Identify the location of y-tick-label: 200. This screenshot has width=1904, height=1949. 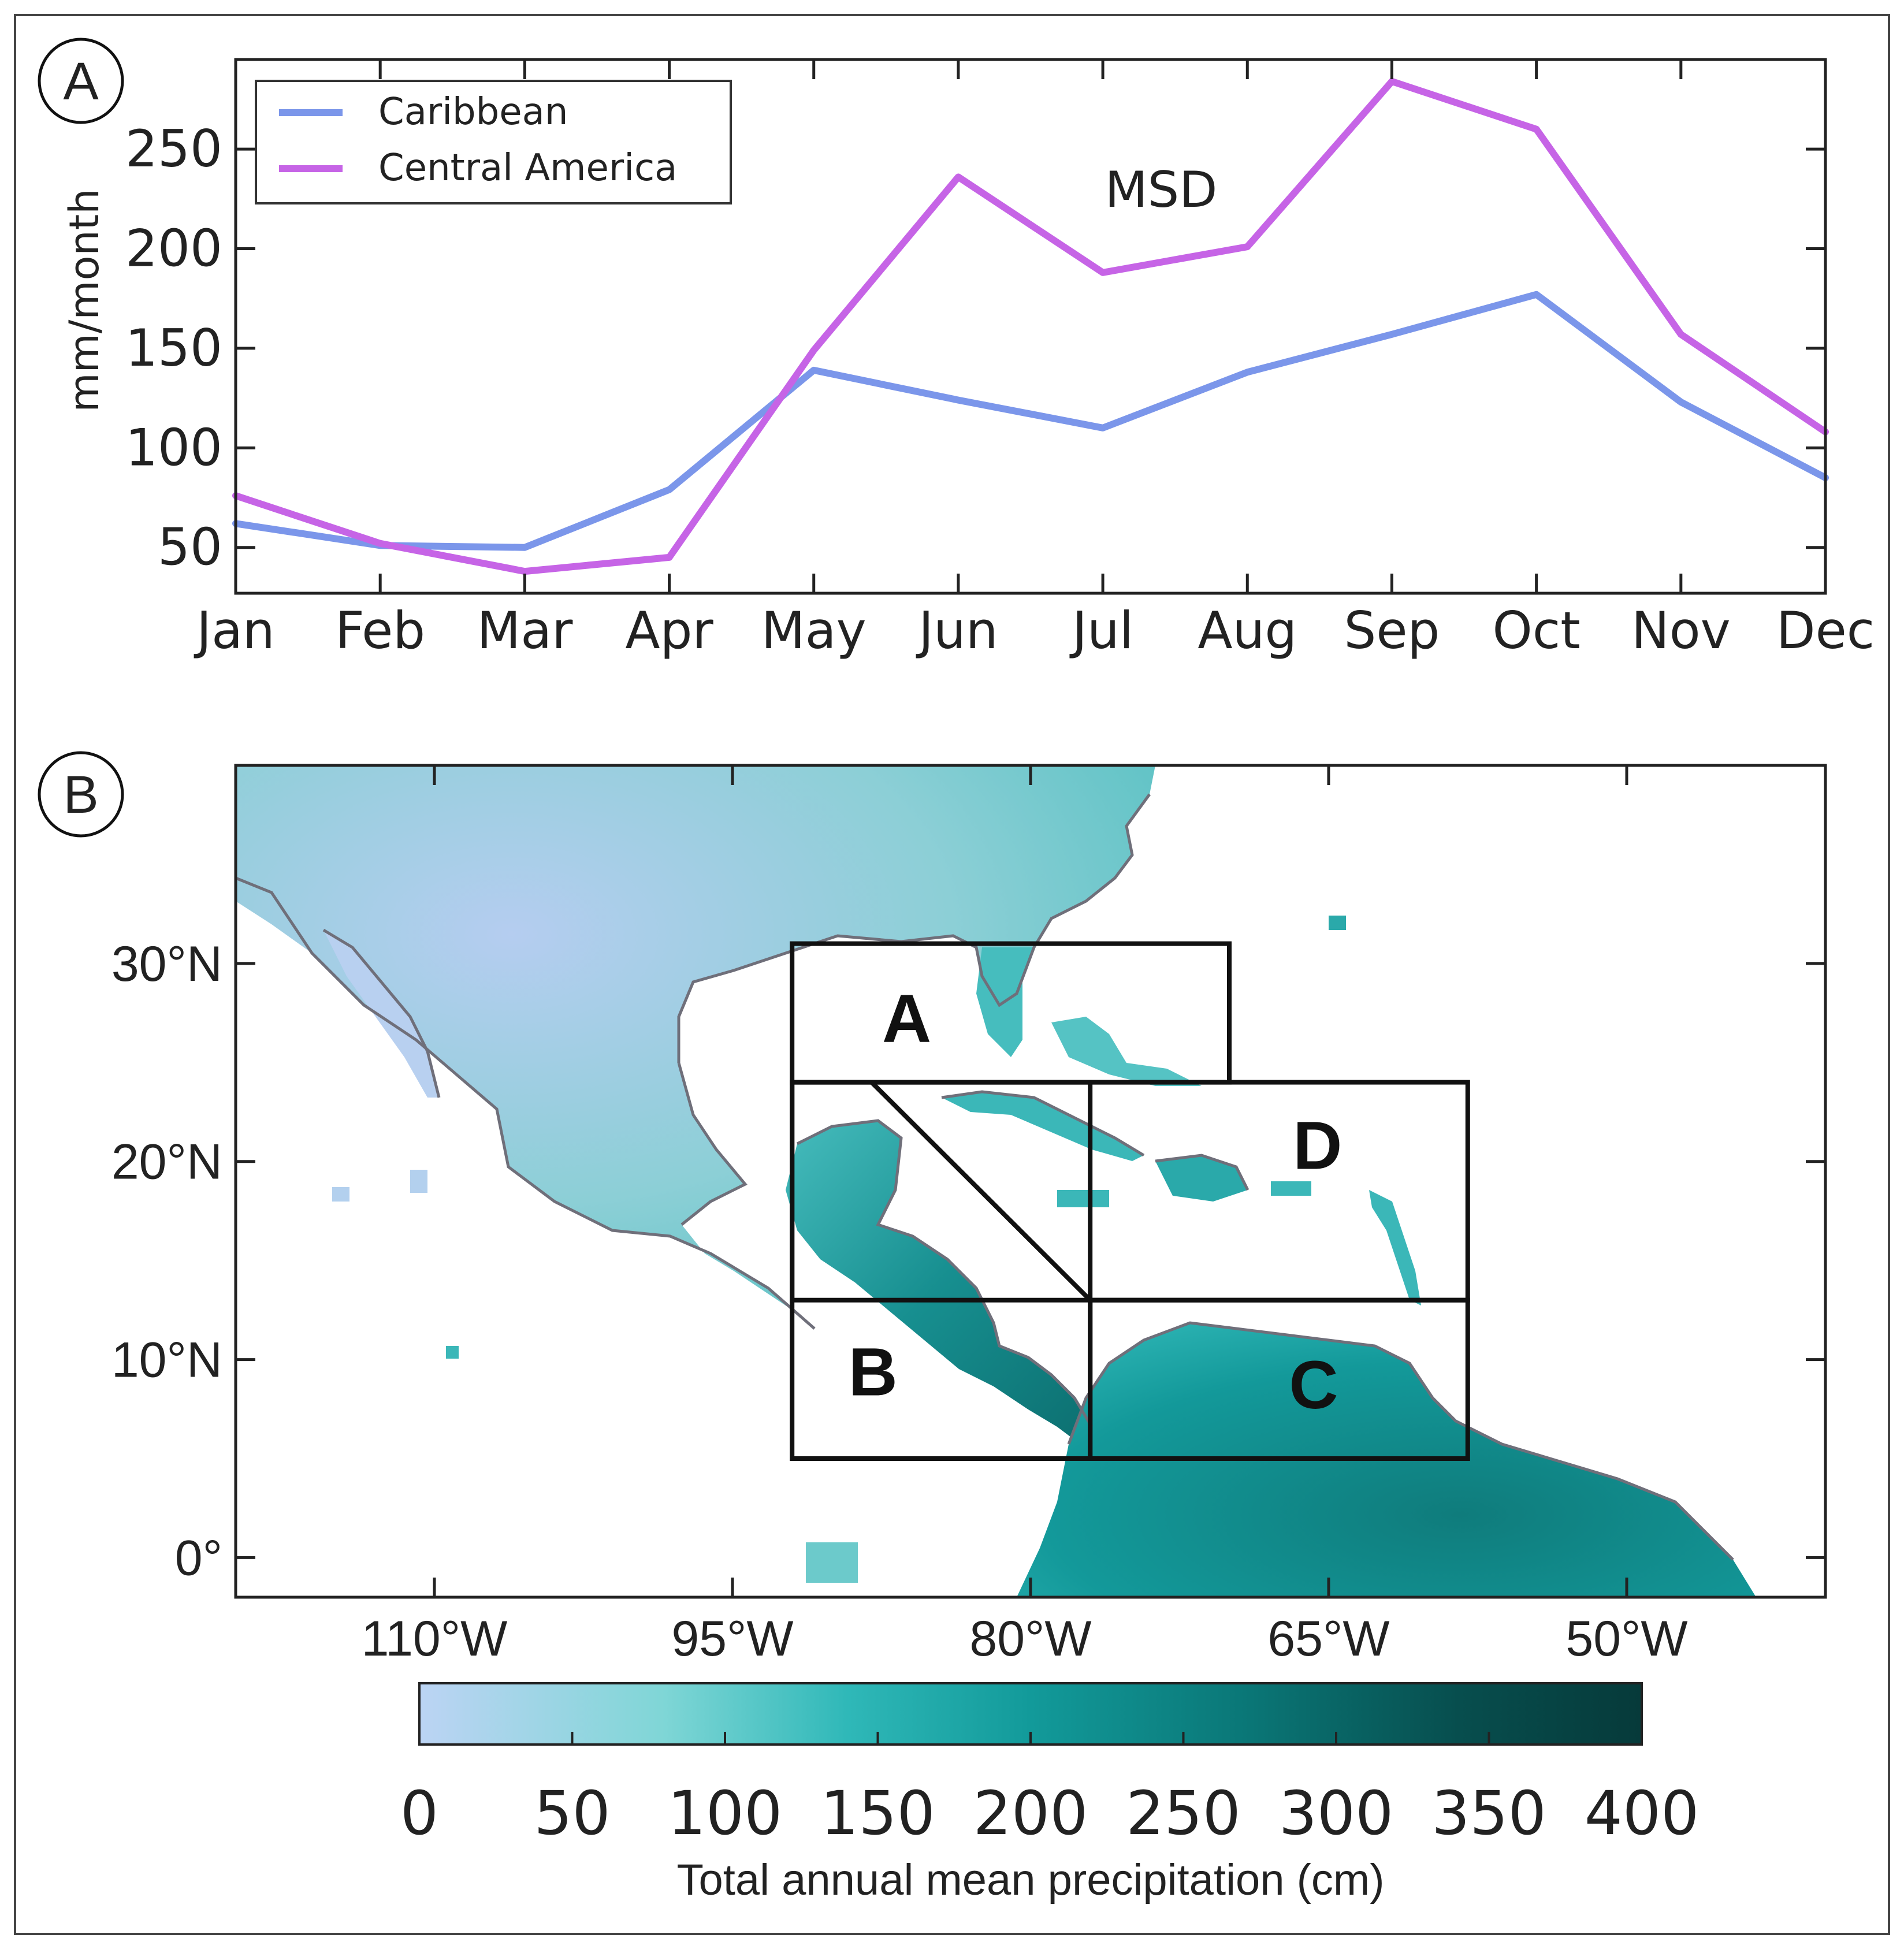
(173, 248).